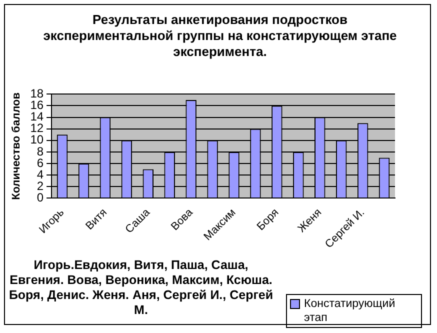  Describe the element at coordinates (37, 139) in the screenshot. I see `y-tick-label: 10` at that location.